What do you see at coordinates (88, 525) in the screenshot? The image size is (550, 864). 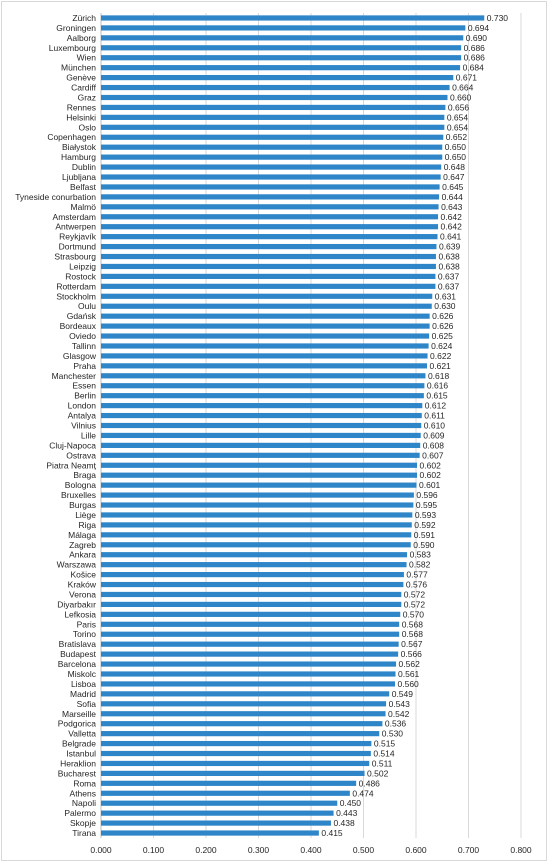 I see `category-label: Riga` at bounding box center [88, 525].